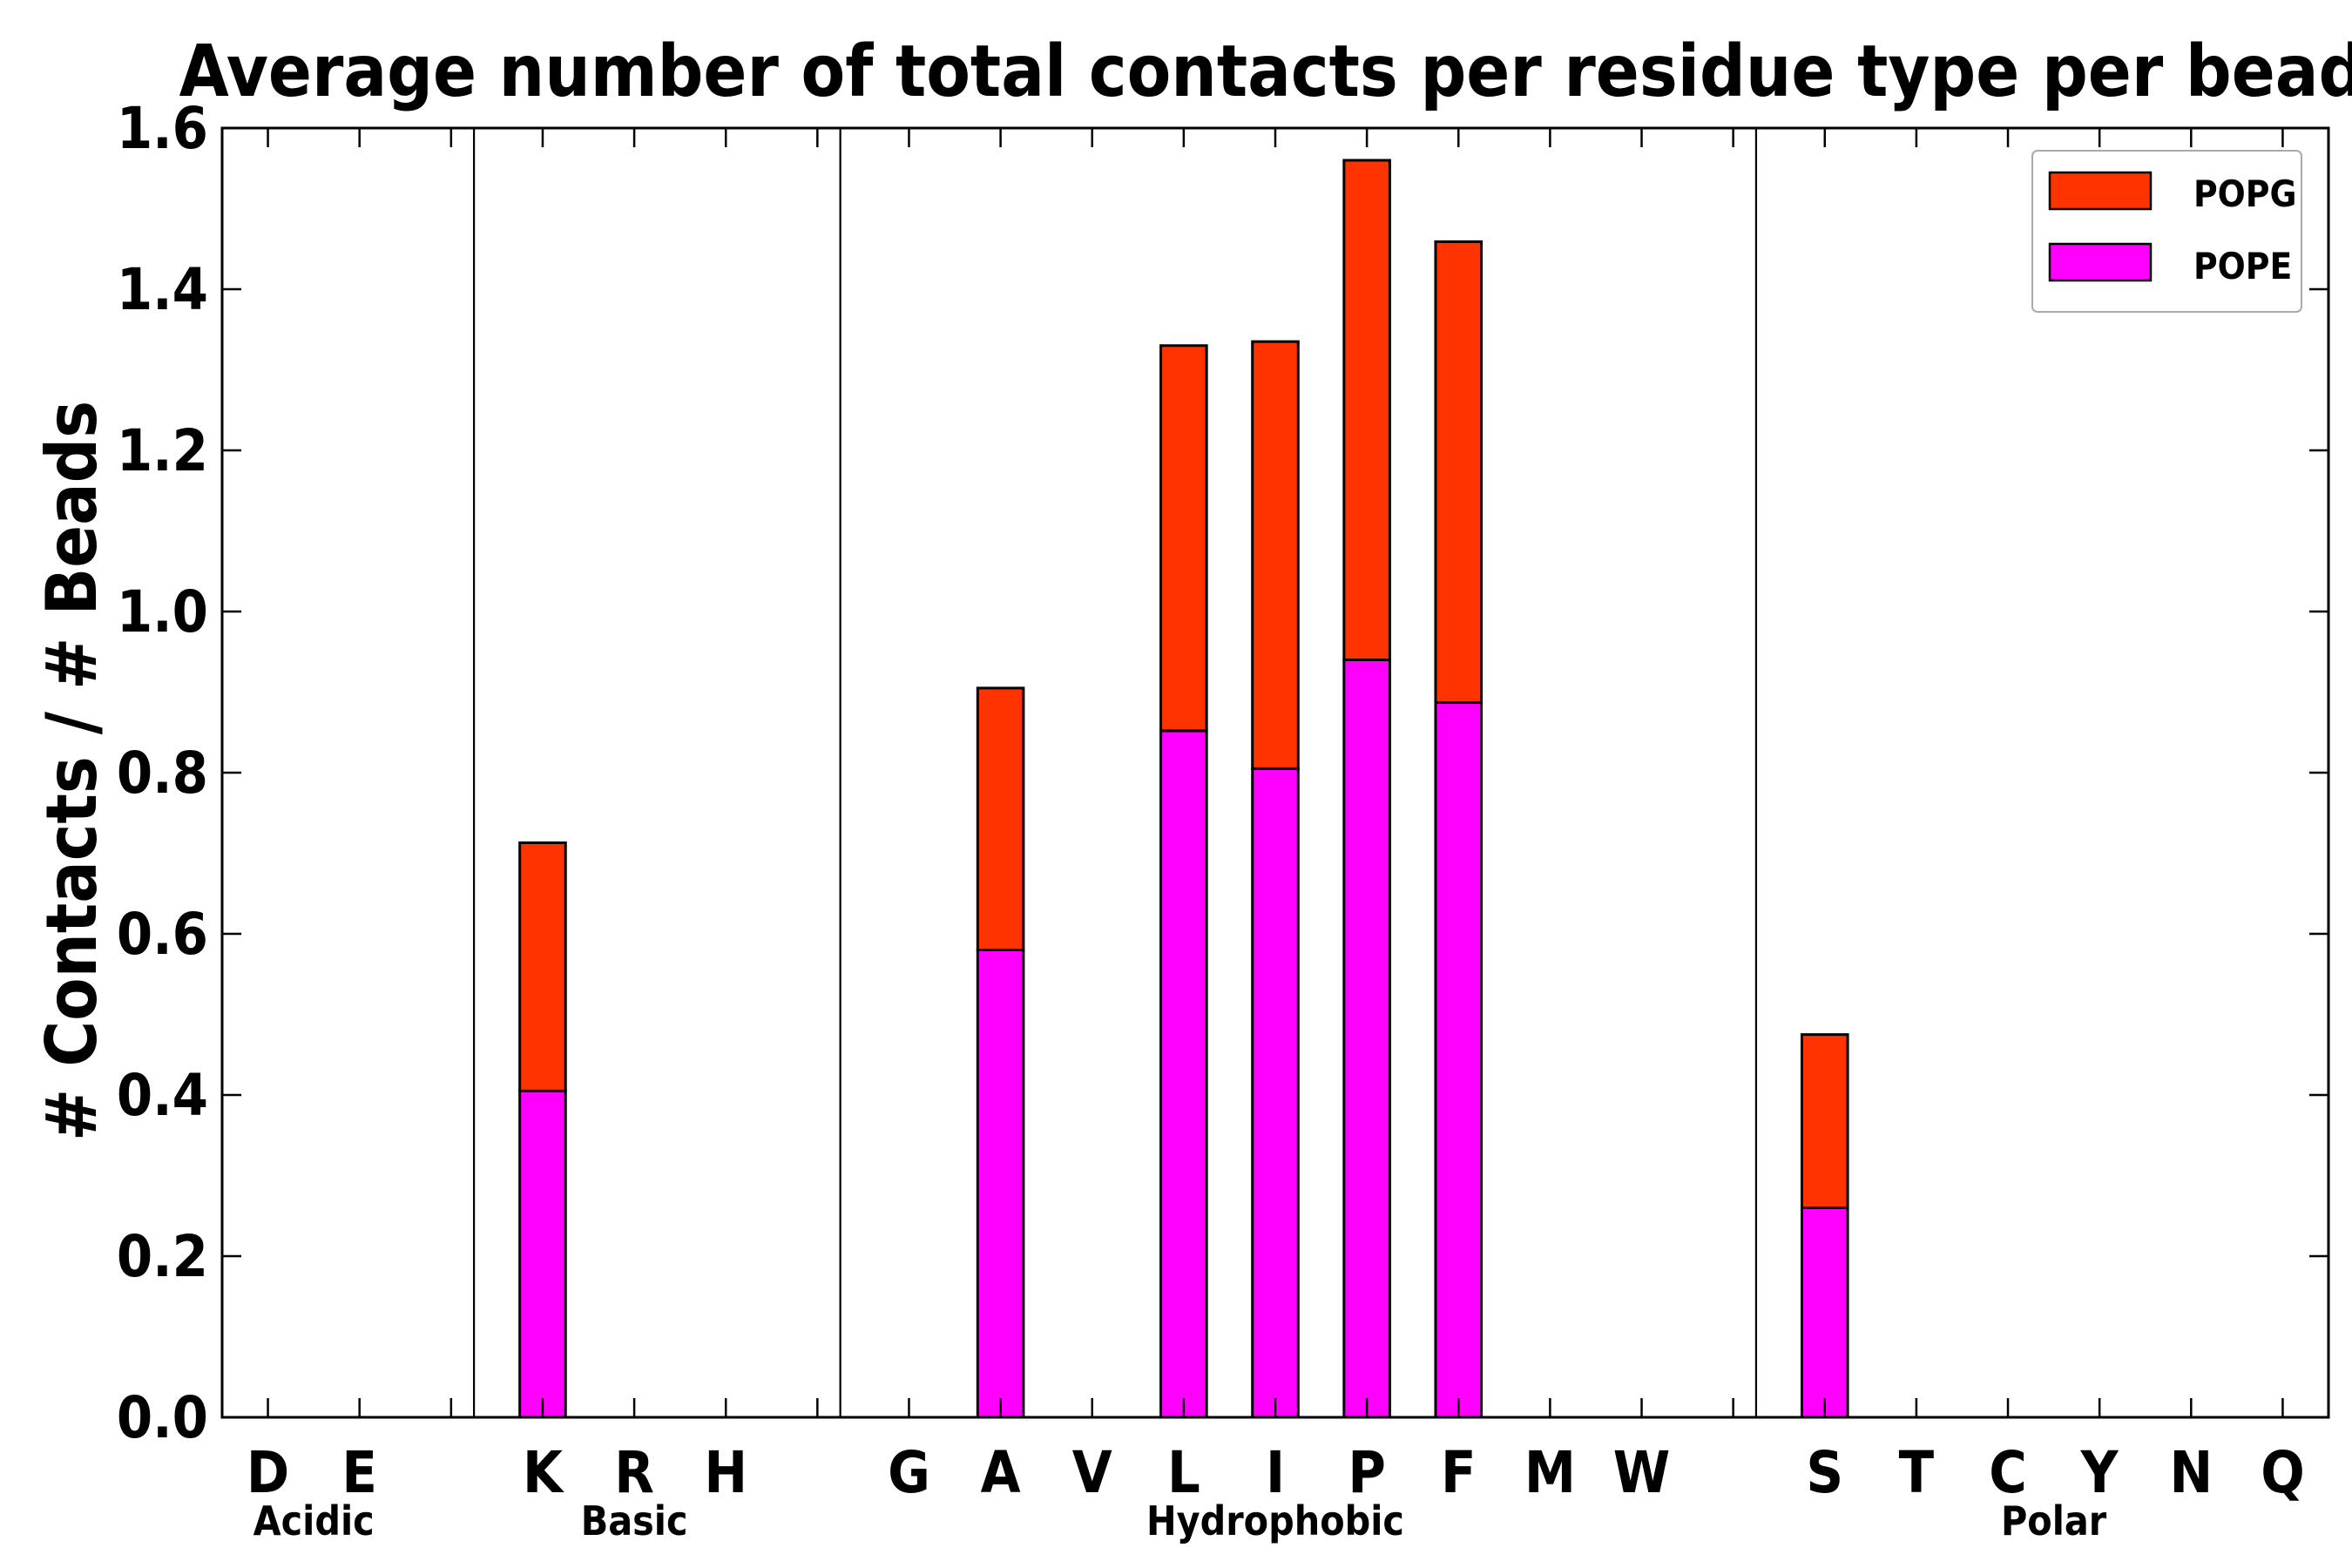  Describe the element at coordinates (2242, 266) in the screenshot. I see `legend-label-pope: POPE` at that location.